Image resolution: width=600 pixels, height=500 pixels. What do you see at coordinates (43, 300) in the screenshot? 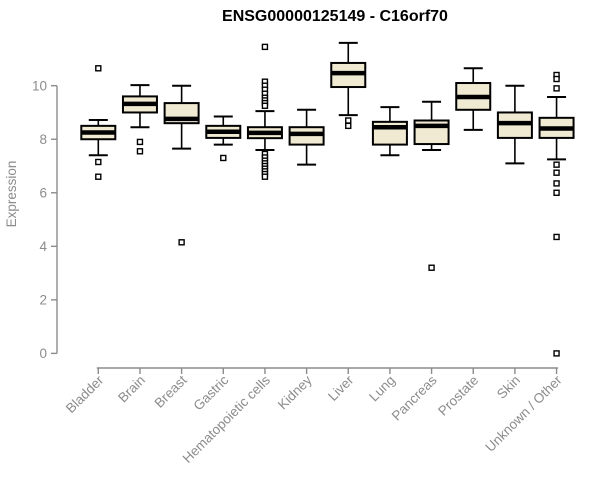
I see `y-tick-label: 2` at bounding box center [43, 300].